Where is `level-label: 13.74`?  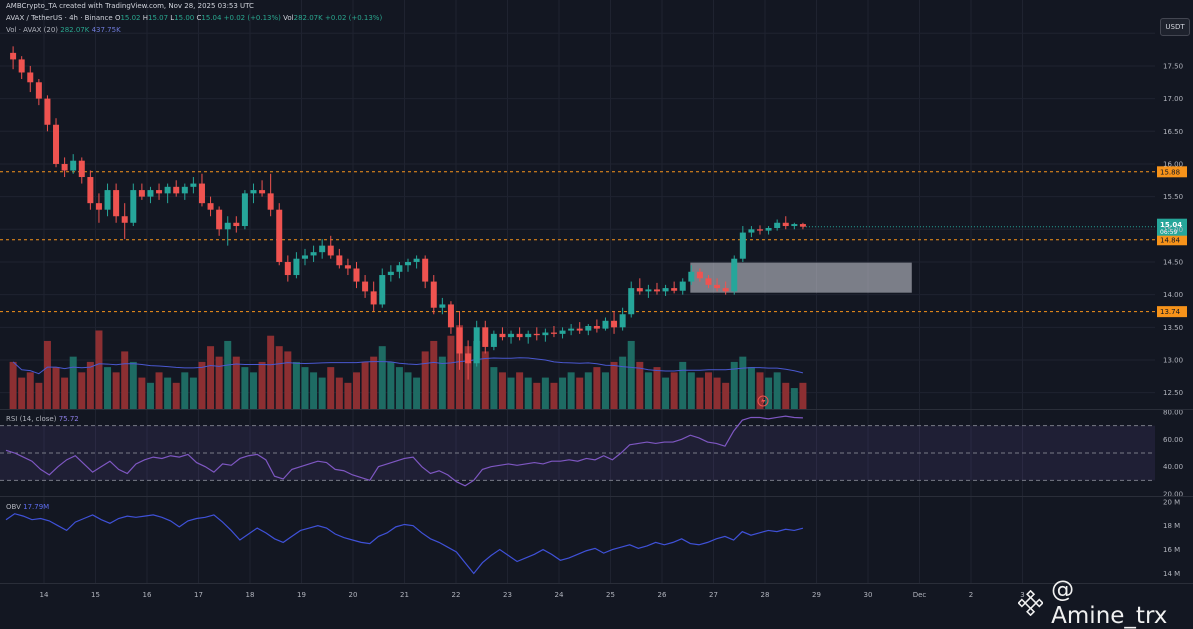
level-label: 13.74 is located at coordinates (1170, 312).